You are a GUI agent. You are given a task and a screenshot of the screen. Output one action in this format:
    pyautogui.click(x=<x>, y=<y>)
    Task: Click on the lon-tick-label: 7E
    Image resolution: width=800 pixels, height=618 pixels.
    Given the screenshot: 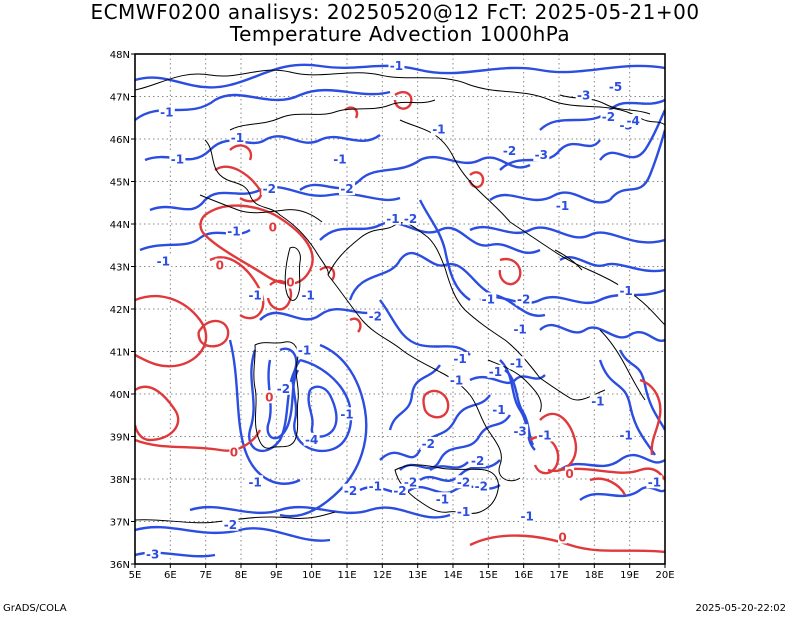 What is the action you would take?
    pyautogui.click(x=205, y=575)
    